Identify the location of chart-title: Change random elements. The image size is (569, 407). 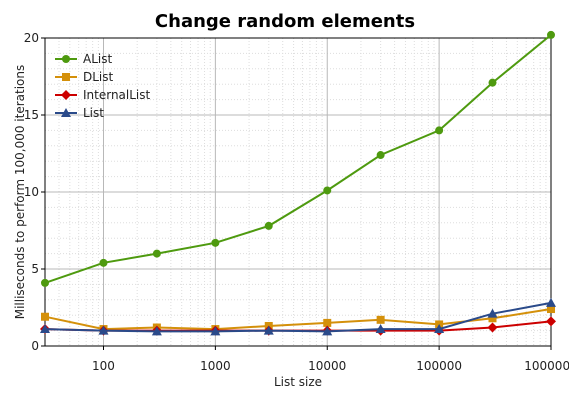
(285, 21).